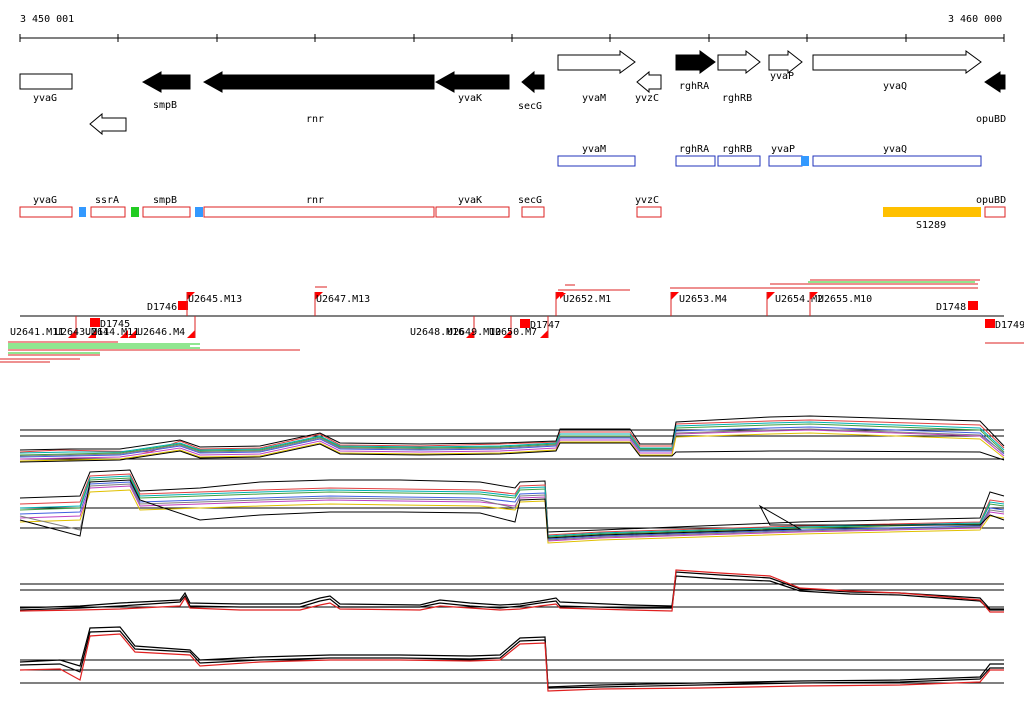  I want to click on gene-label-yvaM: yvaM, so click(594, 98).